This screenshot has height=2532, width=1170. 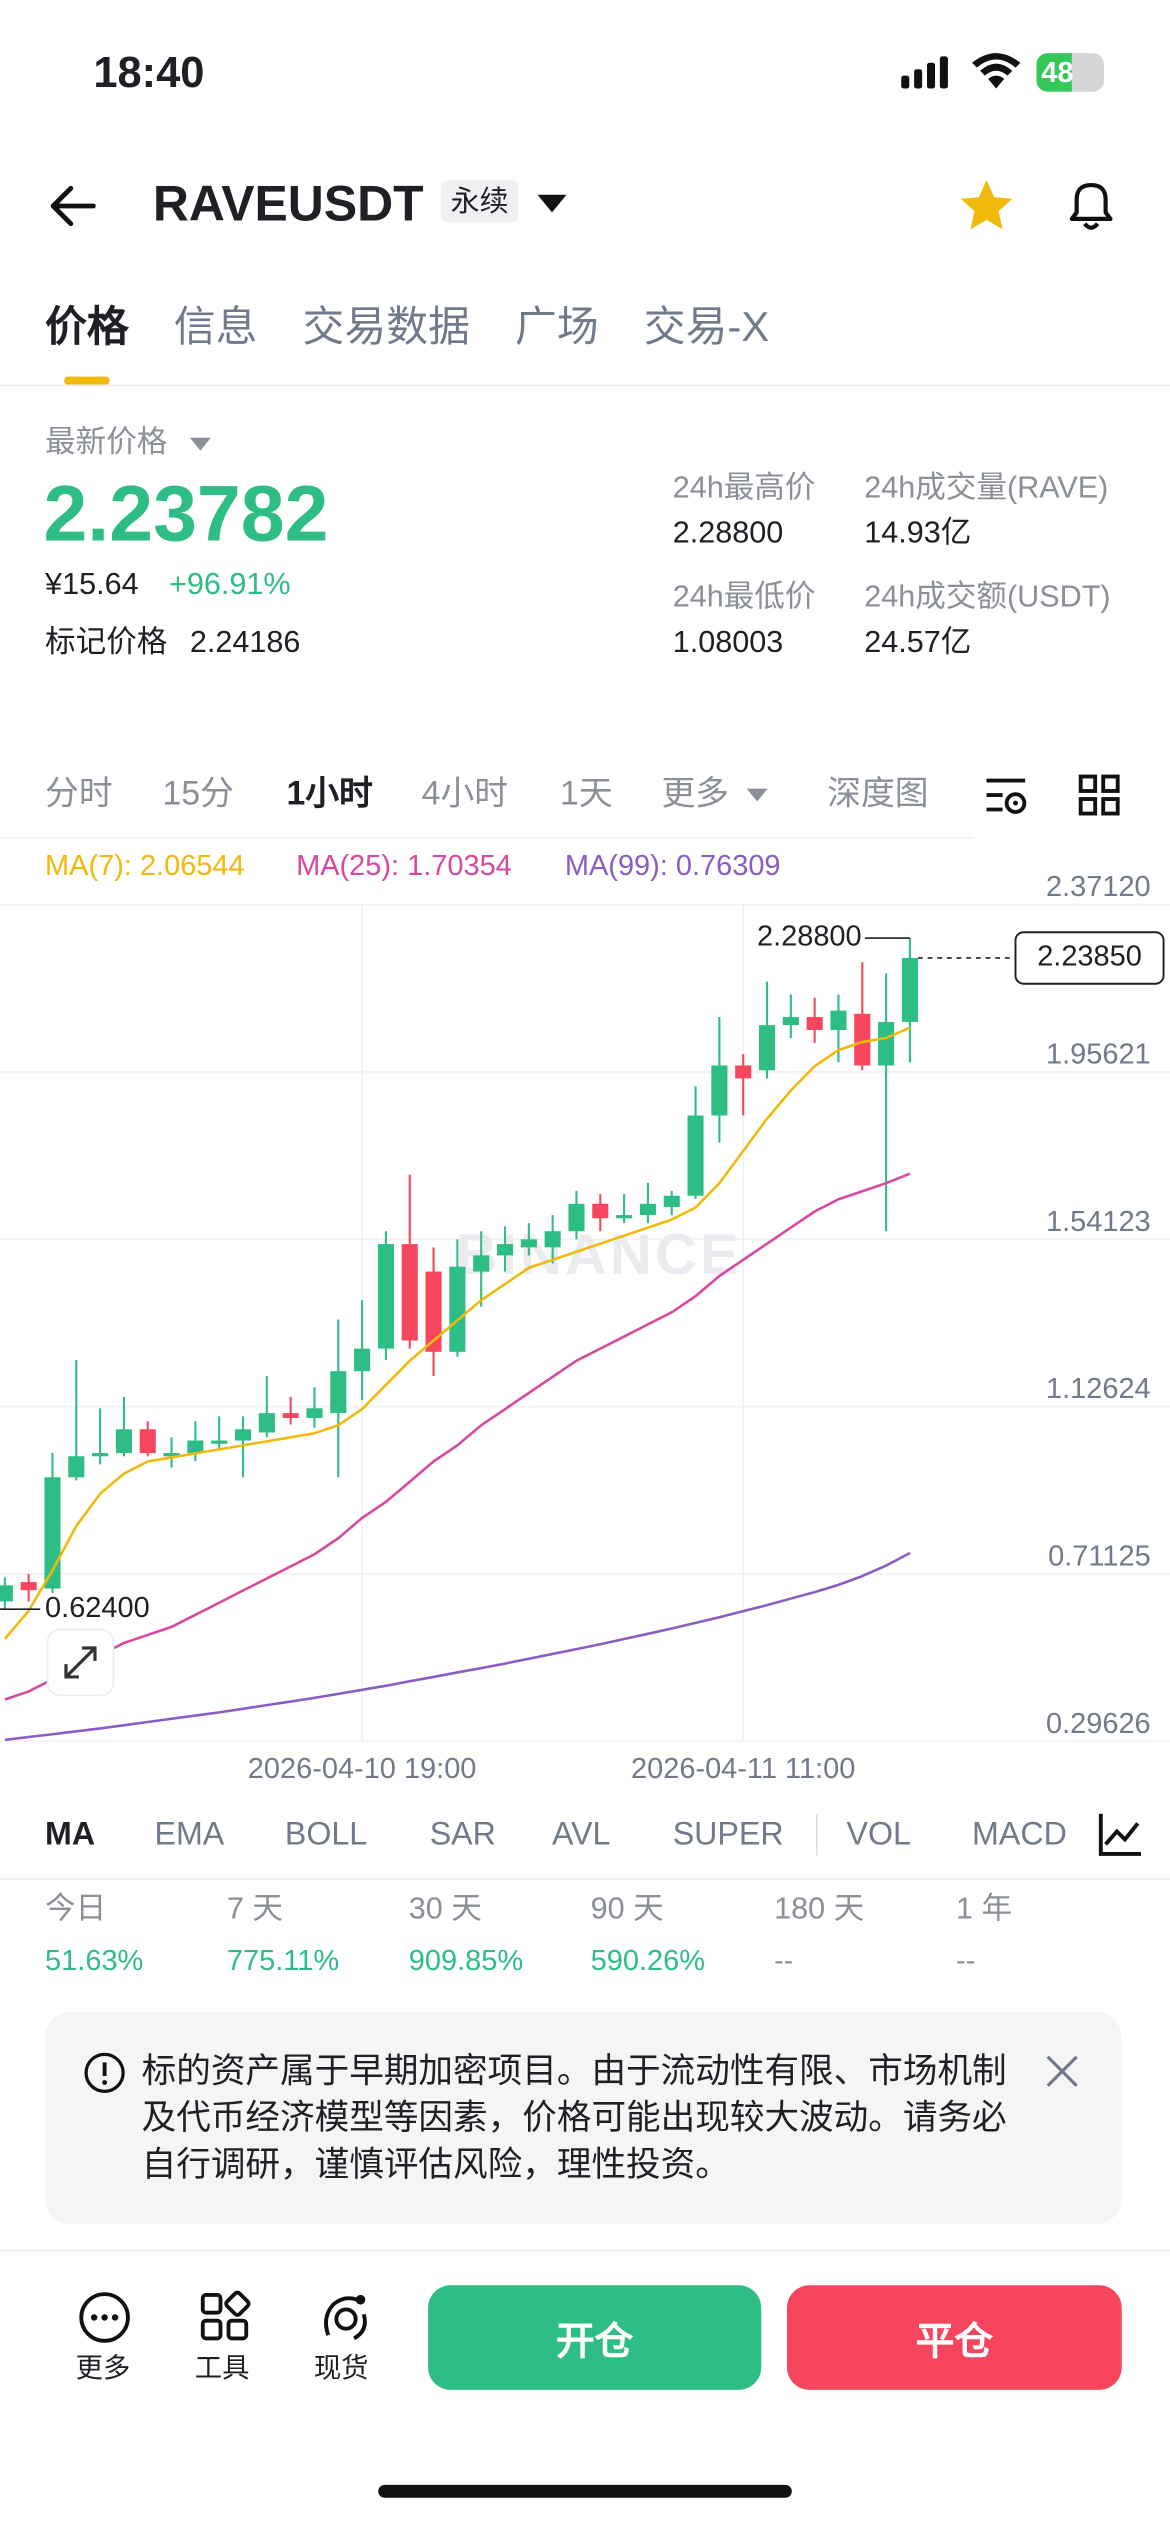 What do you see at coordinates (186, 515) in the screenshot?
I see `last-price: 2.23782` at bounding box center [186, 515].